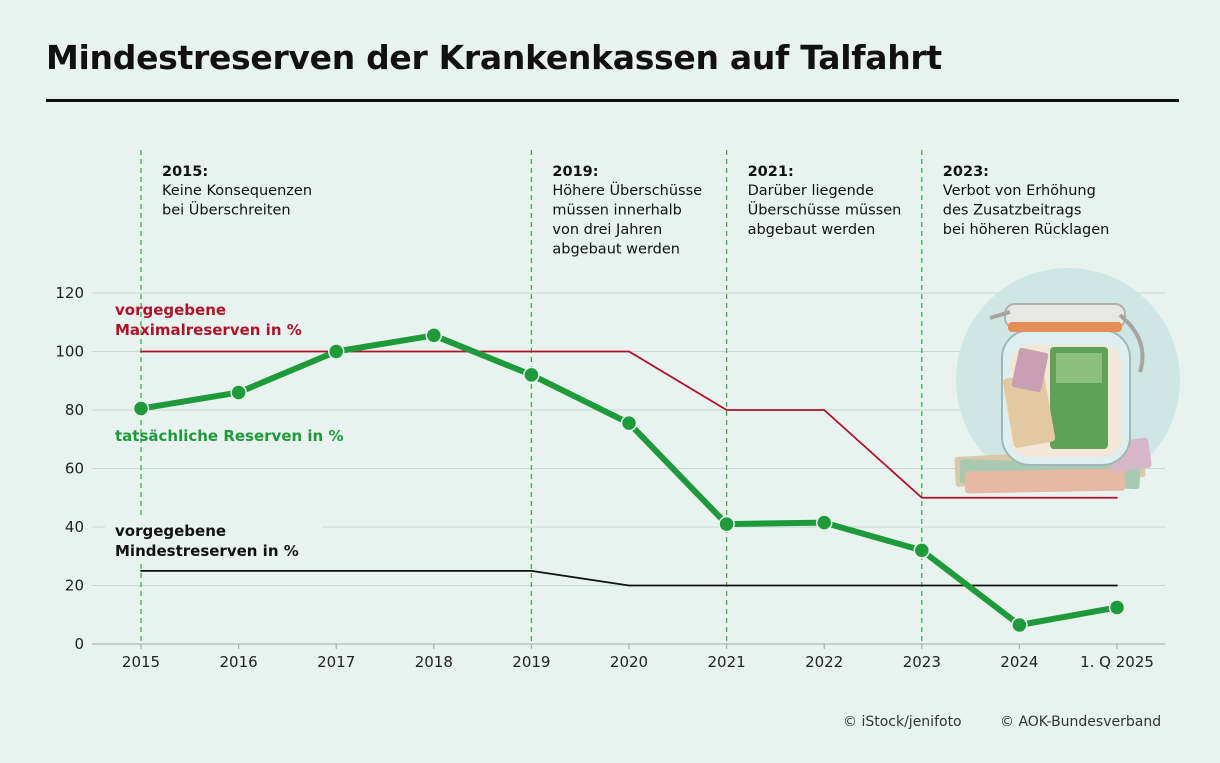 Image resolution: width=1220 pixels, height=763 pixels. I want to click on annotation-year: 2023:, so click(966, 172).